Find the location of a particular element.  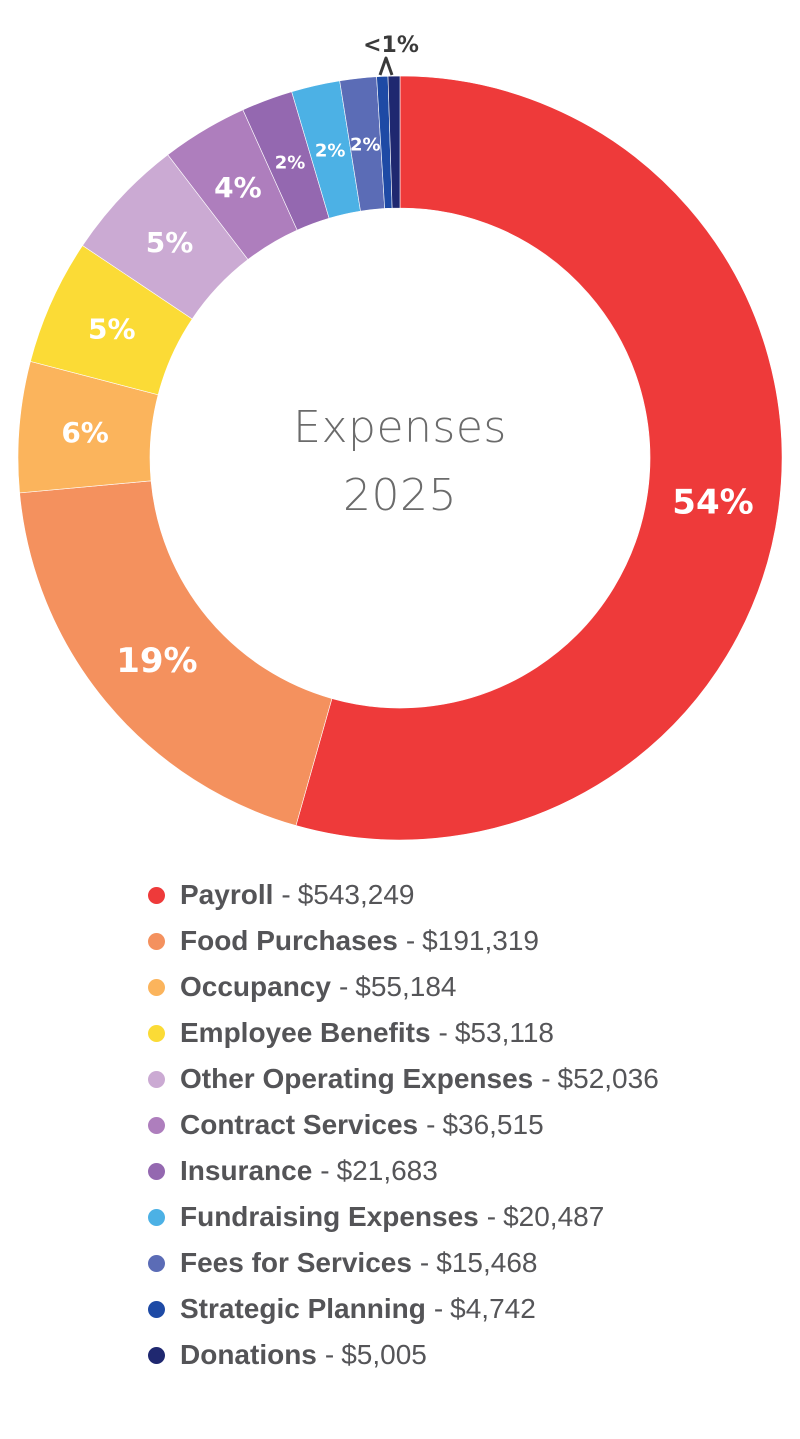

legend-value: $543,249 is located at coordinates (356, 894).